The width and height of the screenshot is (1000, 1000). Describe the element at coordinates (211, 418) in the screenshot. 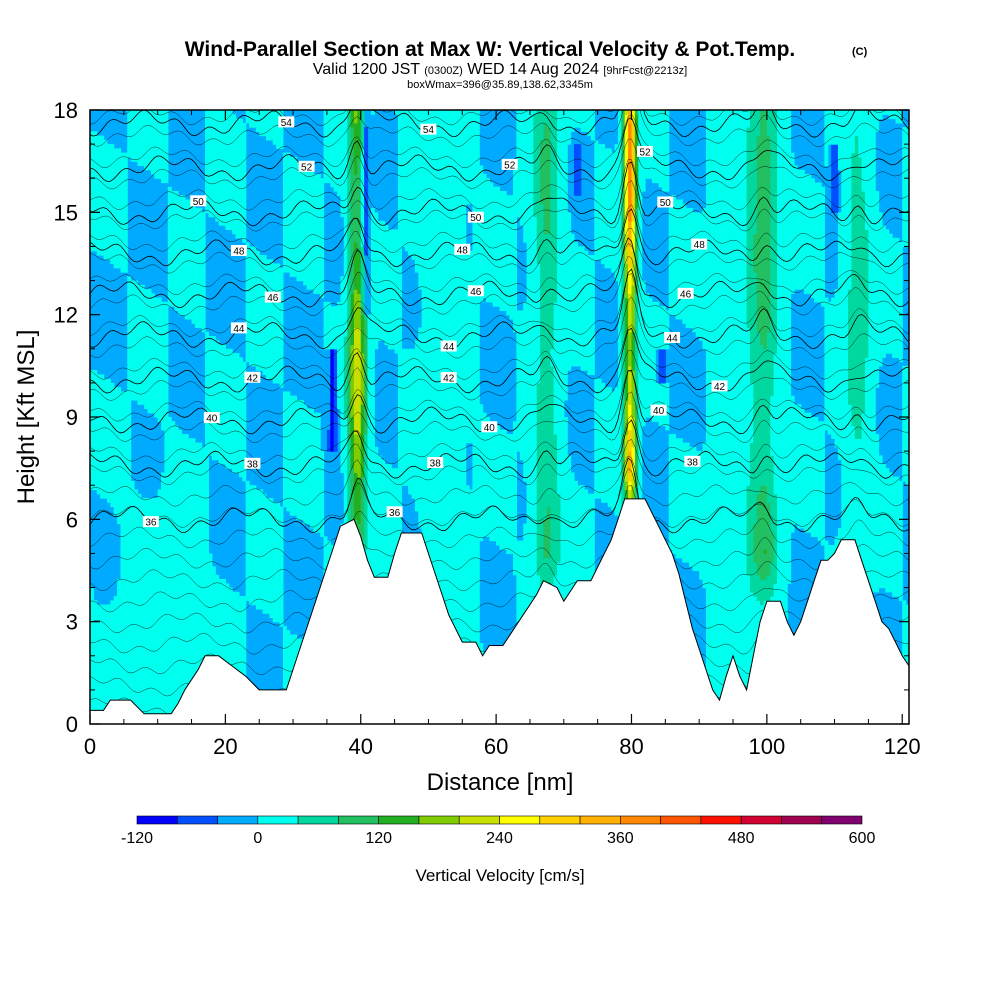

I see `theta-label-40: 40` at that location.